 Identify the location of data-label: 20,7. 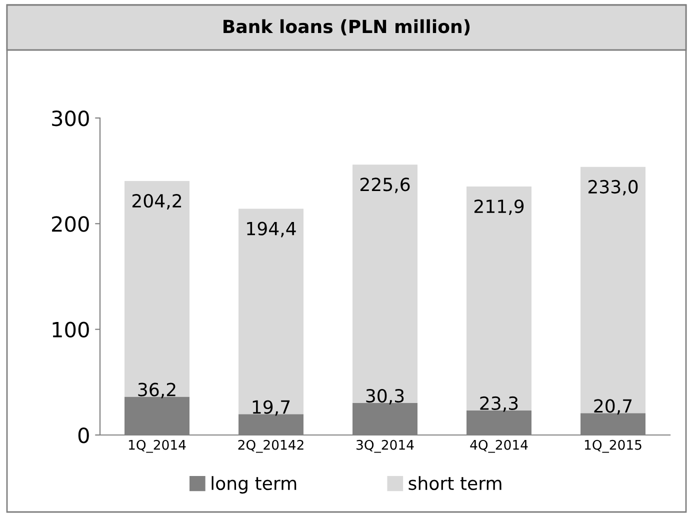
(613, 407).